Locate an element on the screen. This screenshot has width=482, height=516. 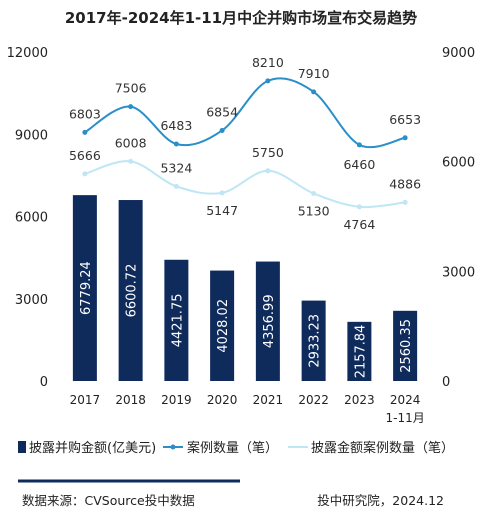
bar-value-label: 6779.24 is located at coordinates (86, 288).